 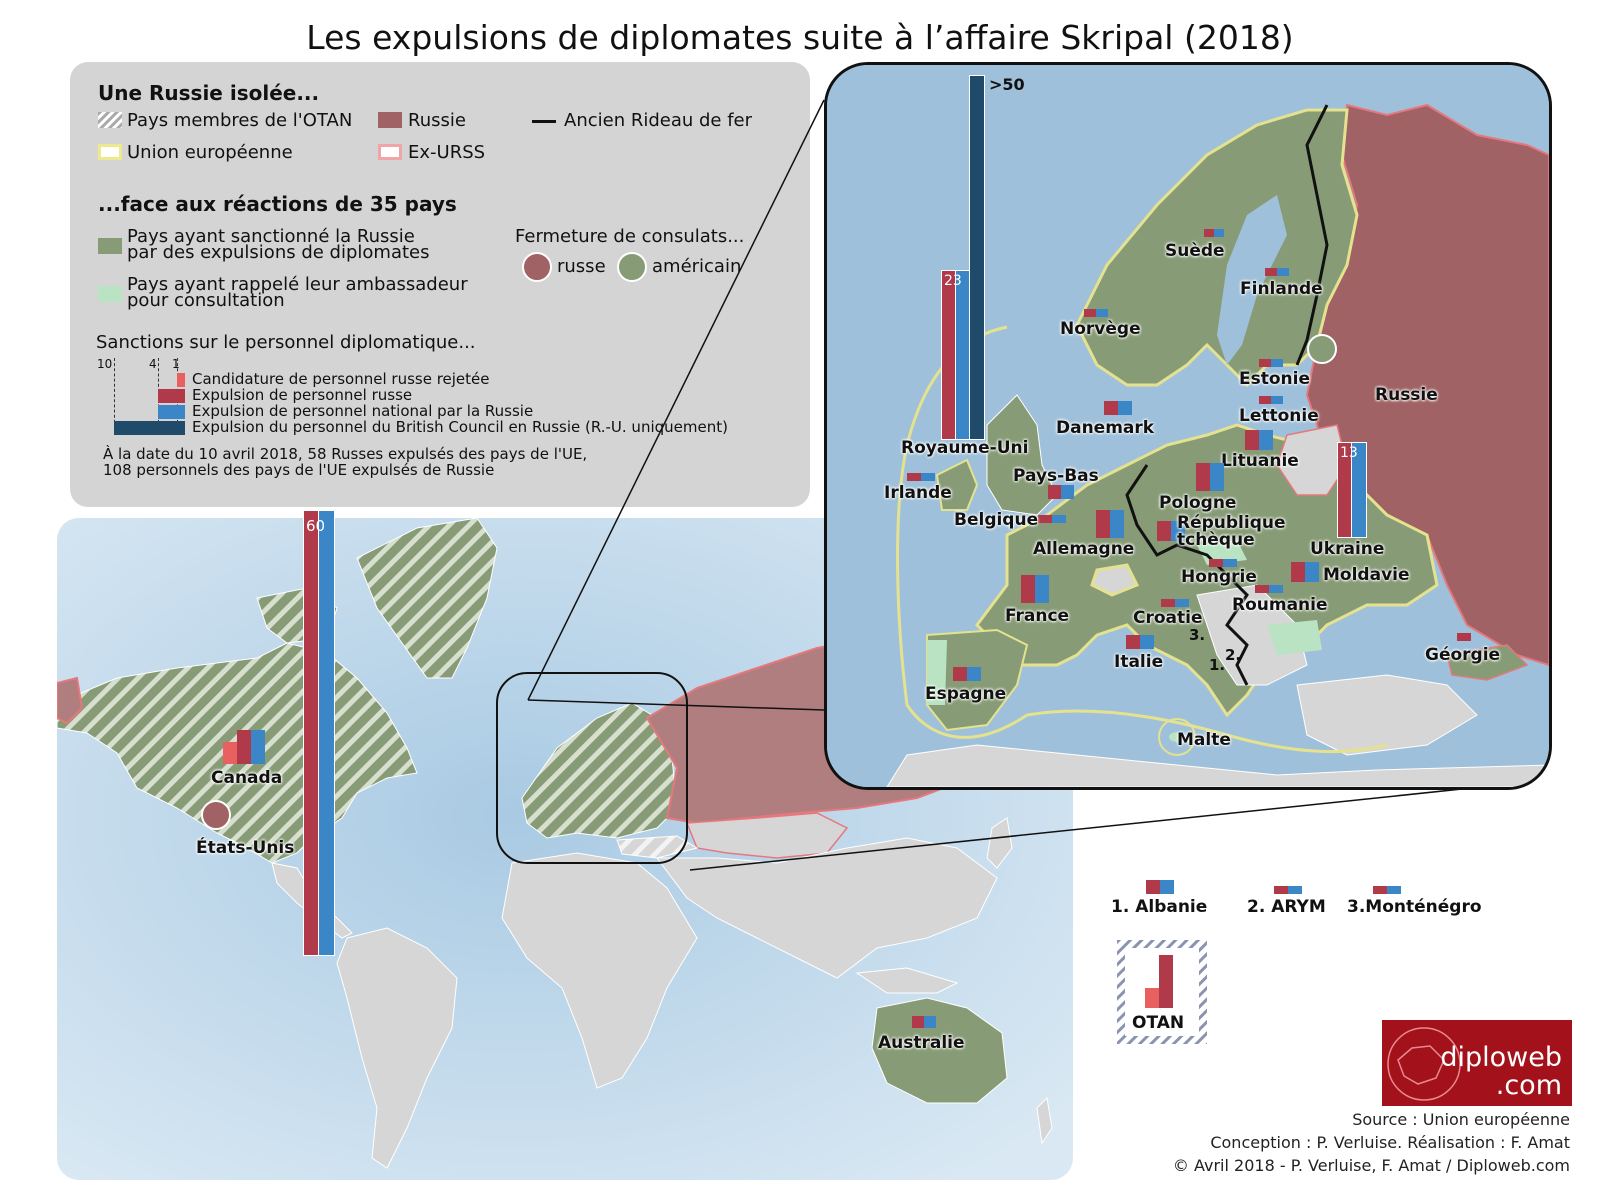 I want to click on arym-bar-national, so click(x=1295, y=890).